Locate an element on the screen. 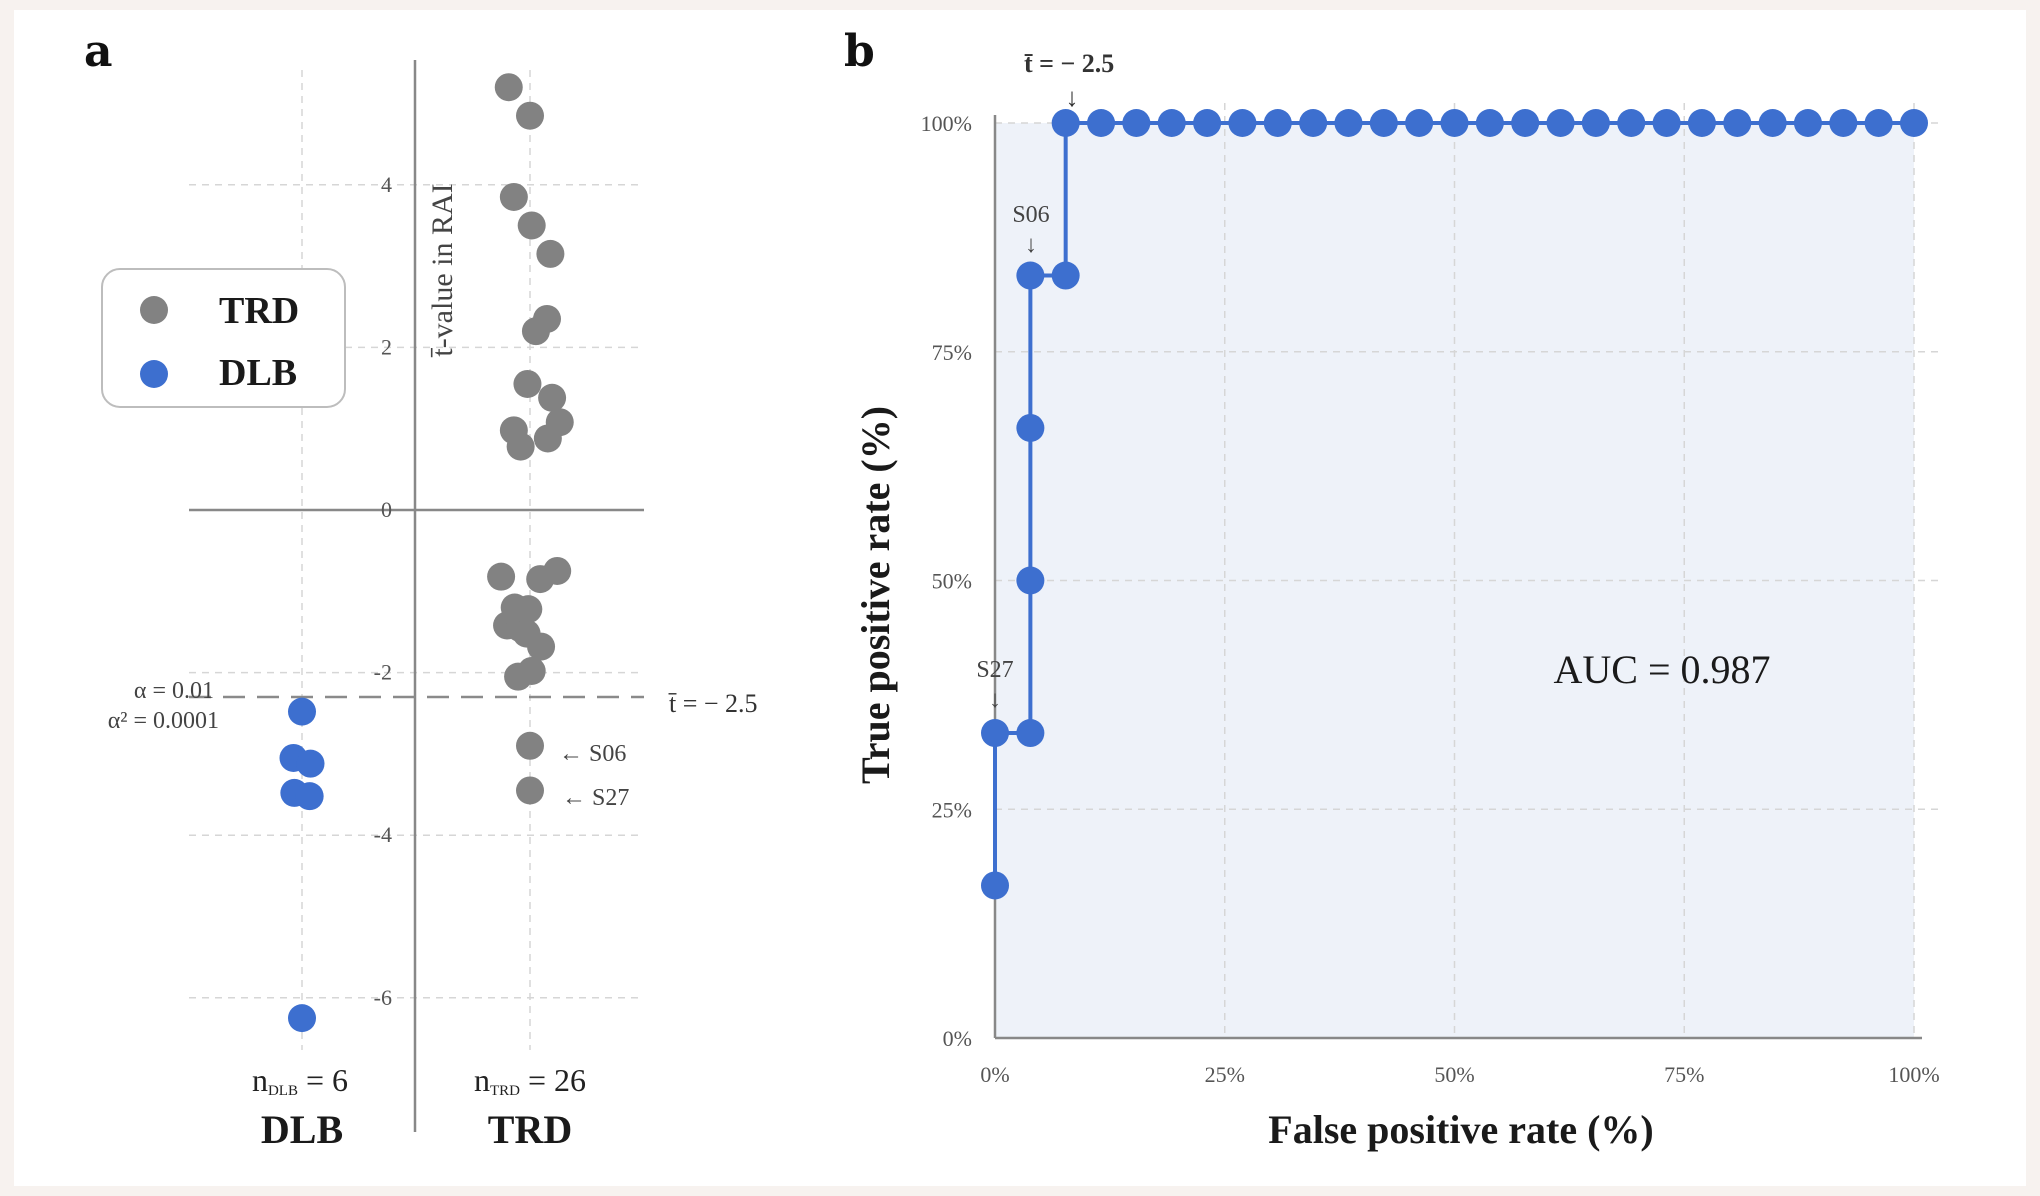 The width and height of the screenshot is (2040, 1196). legend-label-dlb: DLB is located at coordinates (258, 373).